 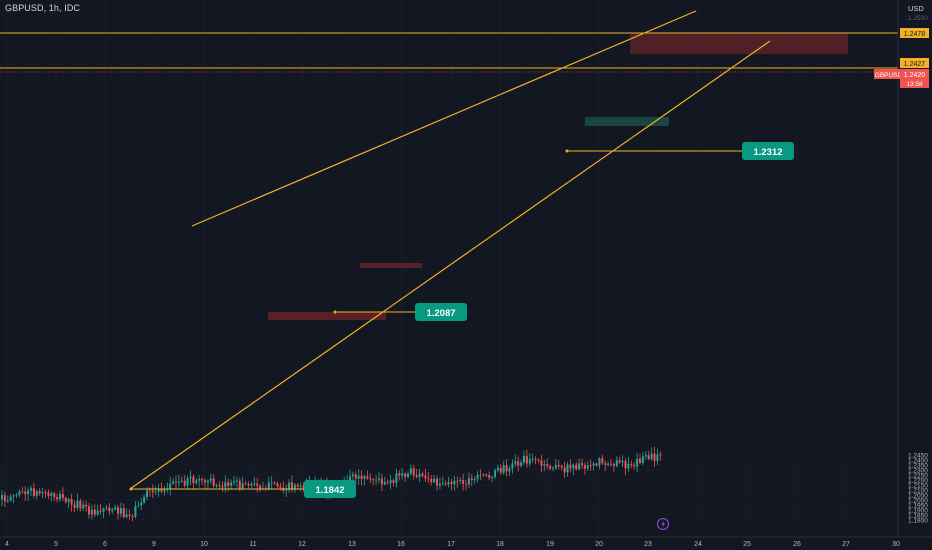 I want to click on supply-zone-low, so click(x=327, y=316).